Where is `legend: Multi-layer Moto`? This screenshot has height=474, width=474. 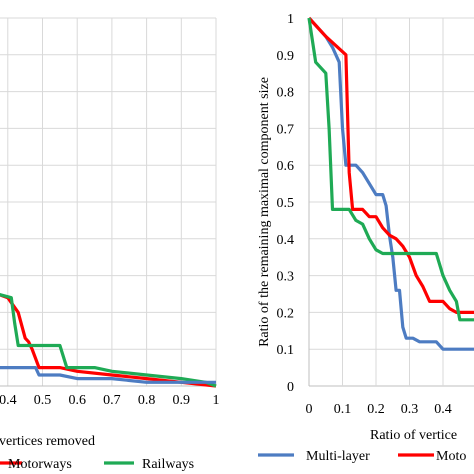
legend: Multi-layer Moto is located at coordinates (362, 456).